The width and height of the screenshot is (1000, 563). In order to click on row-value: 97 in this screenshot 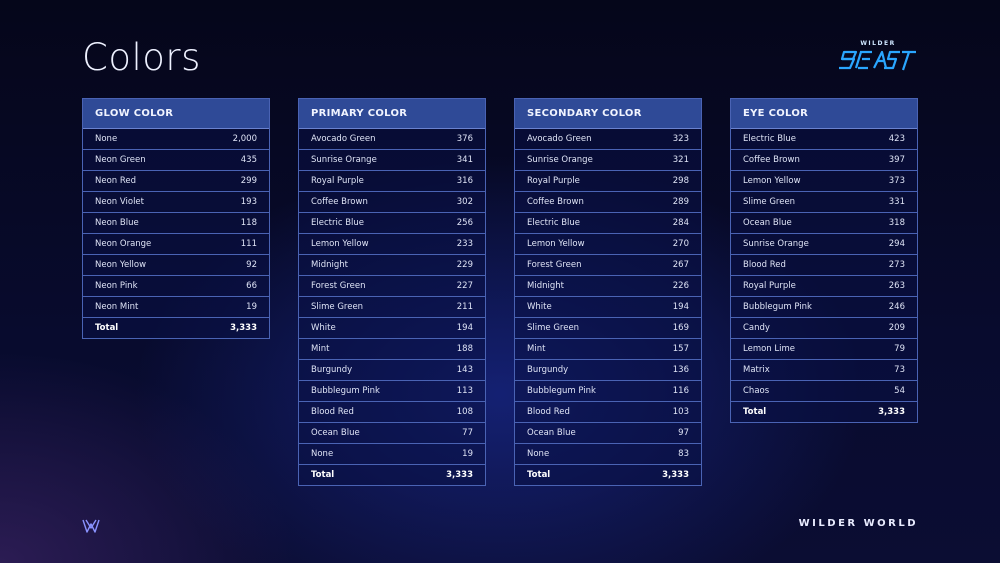, I will do `click(683, 433)`.